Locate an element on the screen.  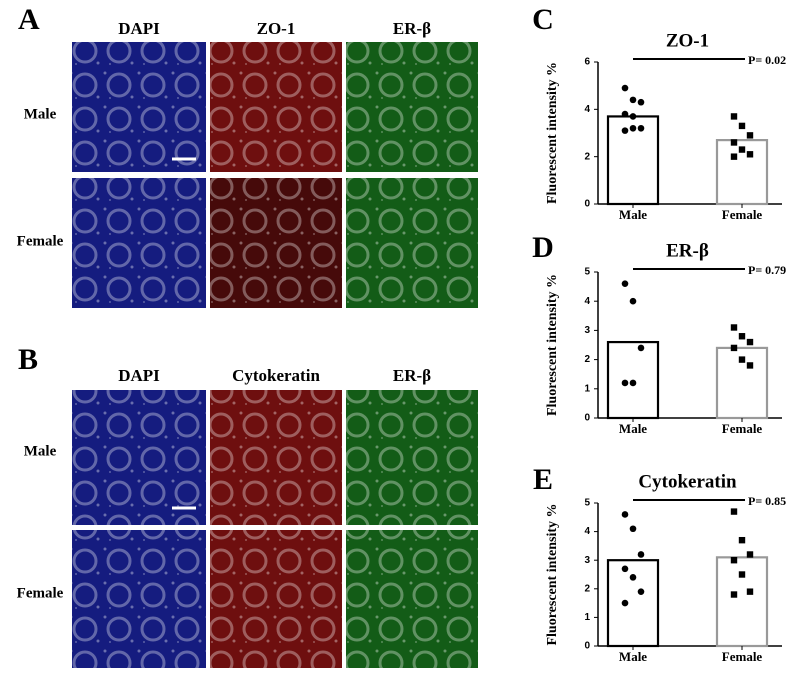
panel-label: C is located at coordinates (543, 19).